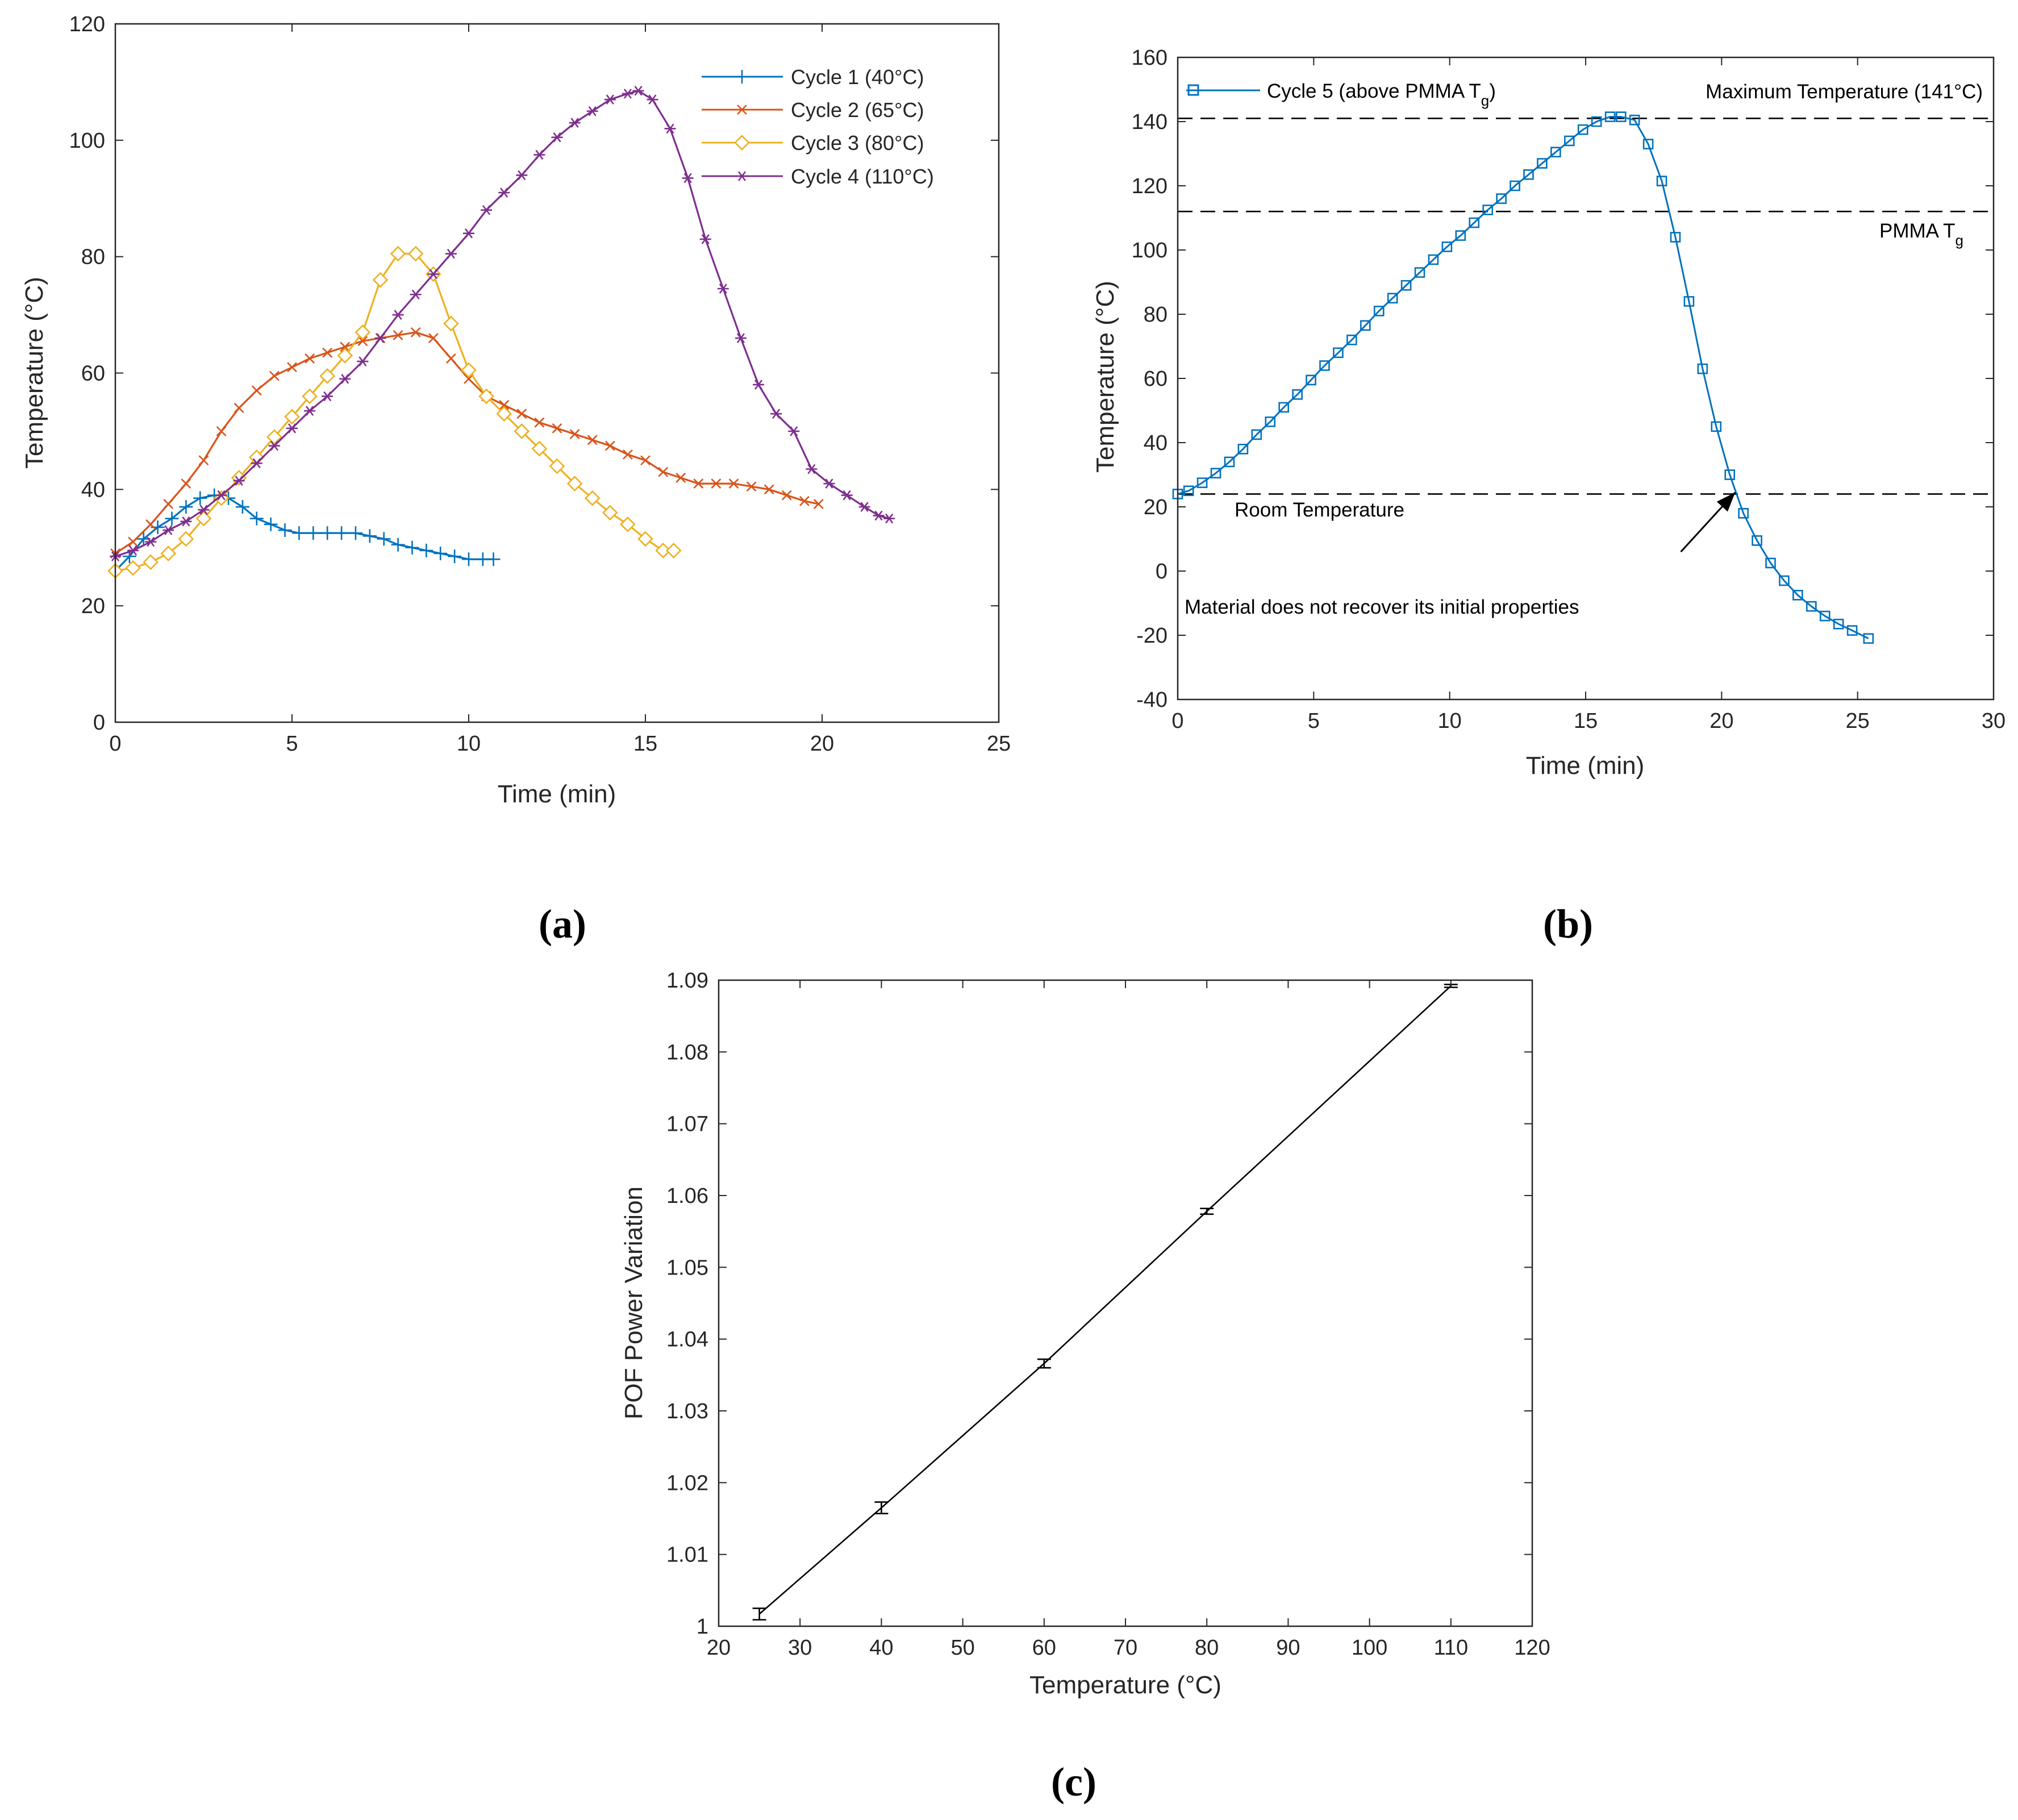 The image size is (2018, 1820). What do you see at coordinates (687, 1555) in the screenshot?
I see `chart-c-ytick-label: 1.01` at bounding box center [687, 1555].